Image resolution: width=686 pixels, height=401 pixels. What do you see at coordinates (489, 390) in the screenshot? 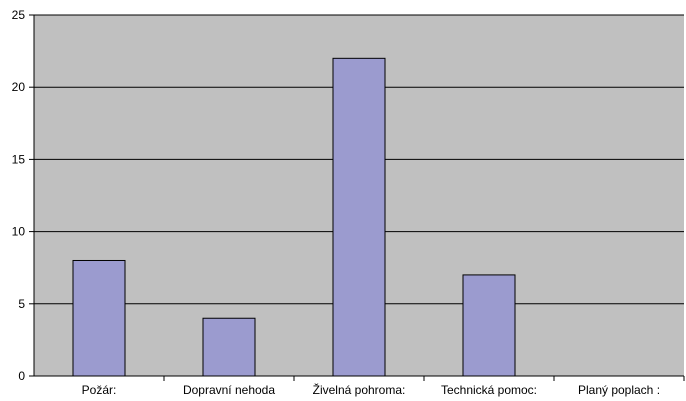
I see `x-category-label: Technická pomoc:` at bounding box center [489, 390].